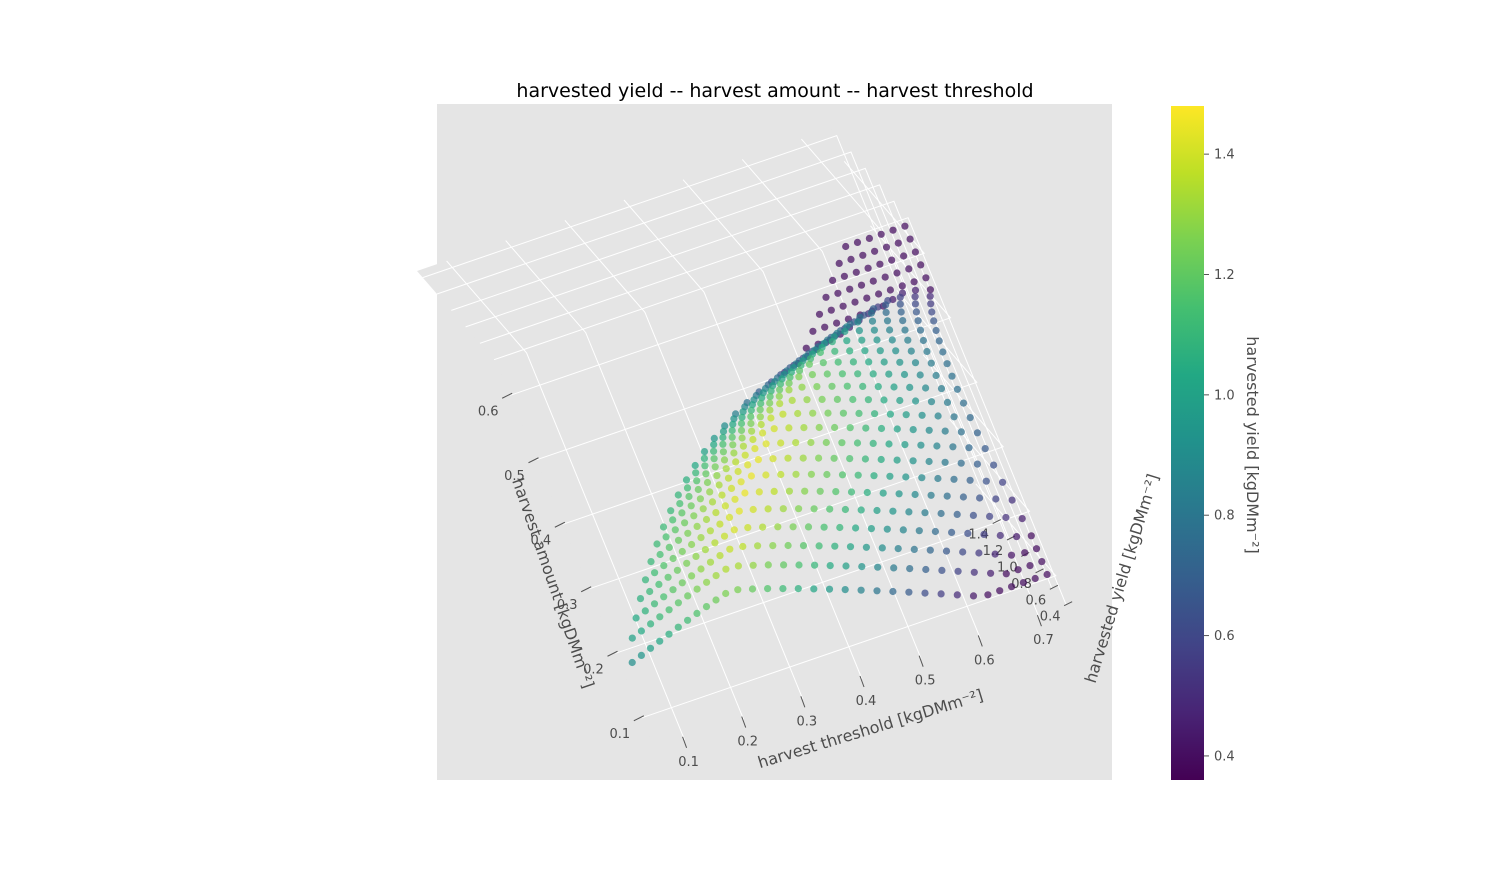 The width and height of the screenshot is (1493, 881). Describe the element at coordinates (1224, 275) in the screenshot. I see `colorbar-tick-label: 1.2` at that location.